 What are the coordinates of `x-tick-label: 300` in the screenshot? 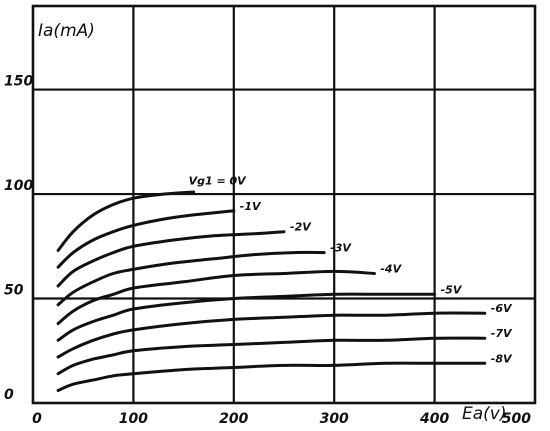 It's located at (334, 419).